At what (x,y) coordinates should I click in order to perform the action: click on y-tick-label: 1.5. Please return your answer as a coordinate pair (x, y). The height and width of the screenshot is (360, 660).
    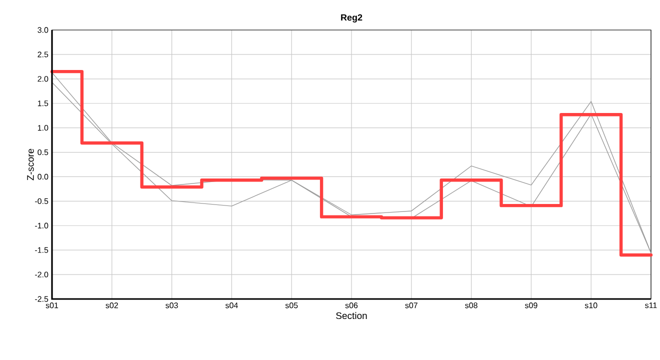
    Looking at the image, I should click on (43, 103).